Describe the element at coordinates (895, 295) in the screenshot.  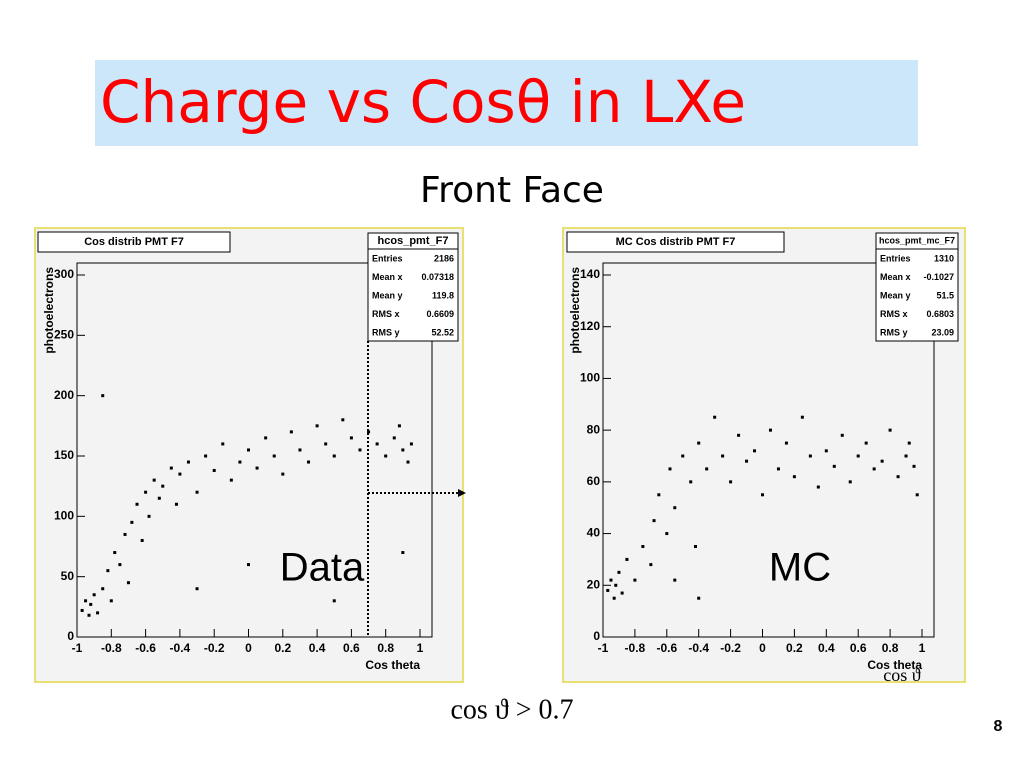
I see `stats-label: Mean y` at that location.